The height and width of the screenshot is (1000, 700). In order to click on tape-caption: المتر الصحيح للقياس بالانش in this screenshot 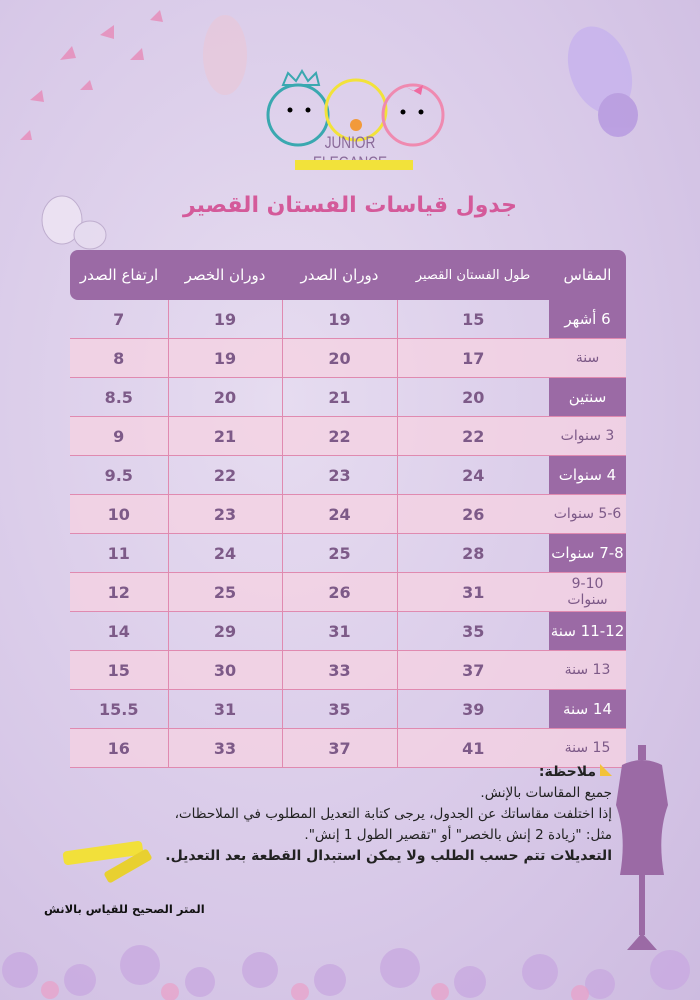, I will do `click(124, 909)`.